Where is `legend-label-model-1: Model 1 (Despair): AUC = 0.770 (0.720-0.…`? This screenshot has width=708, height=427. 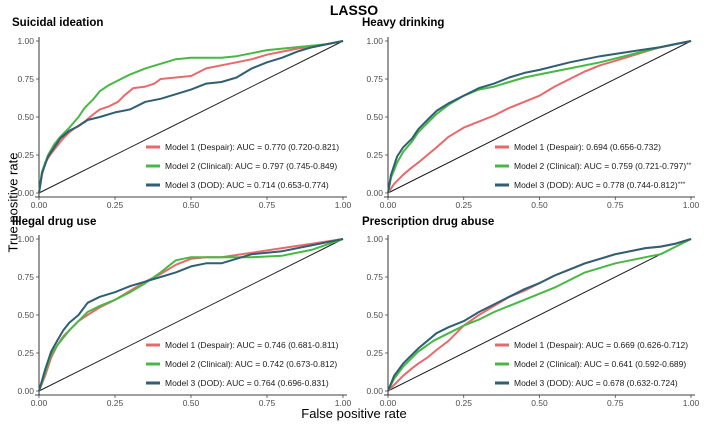
legend-label-model-1: Model 1 (Despair): AUC = 0.770 (0.720-0.… is located at coordinates (252, 147).